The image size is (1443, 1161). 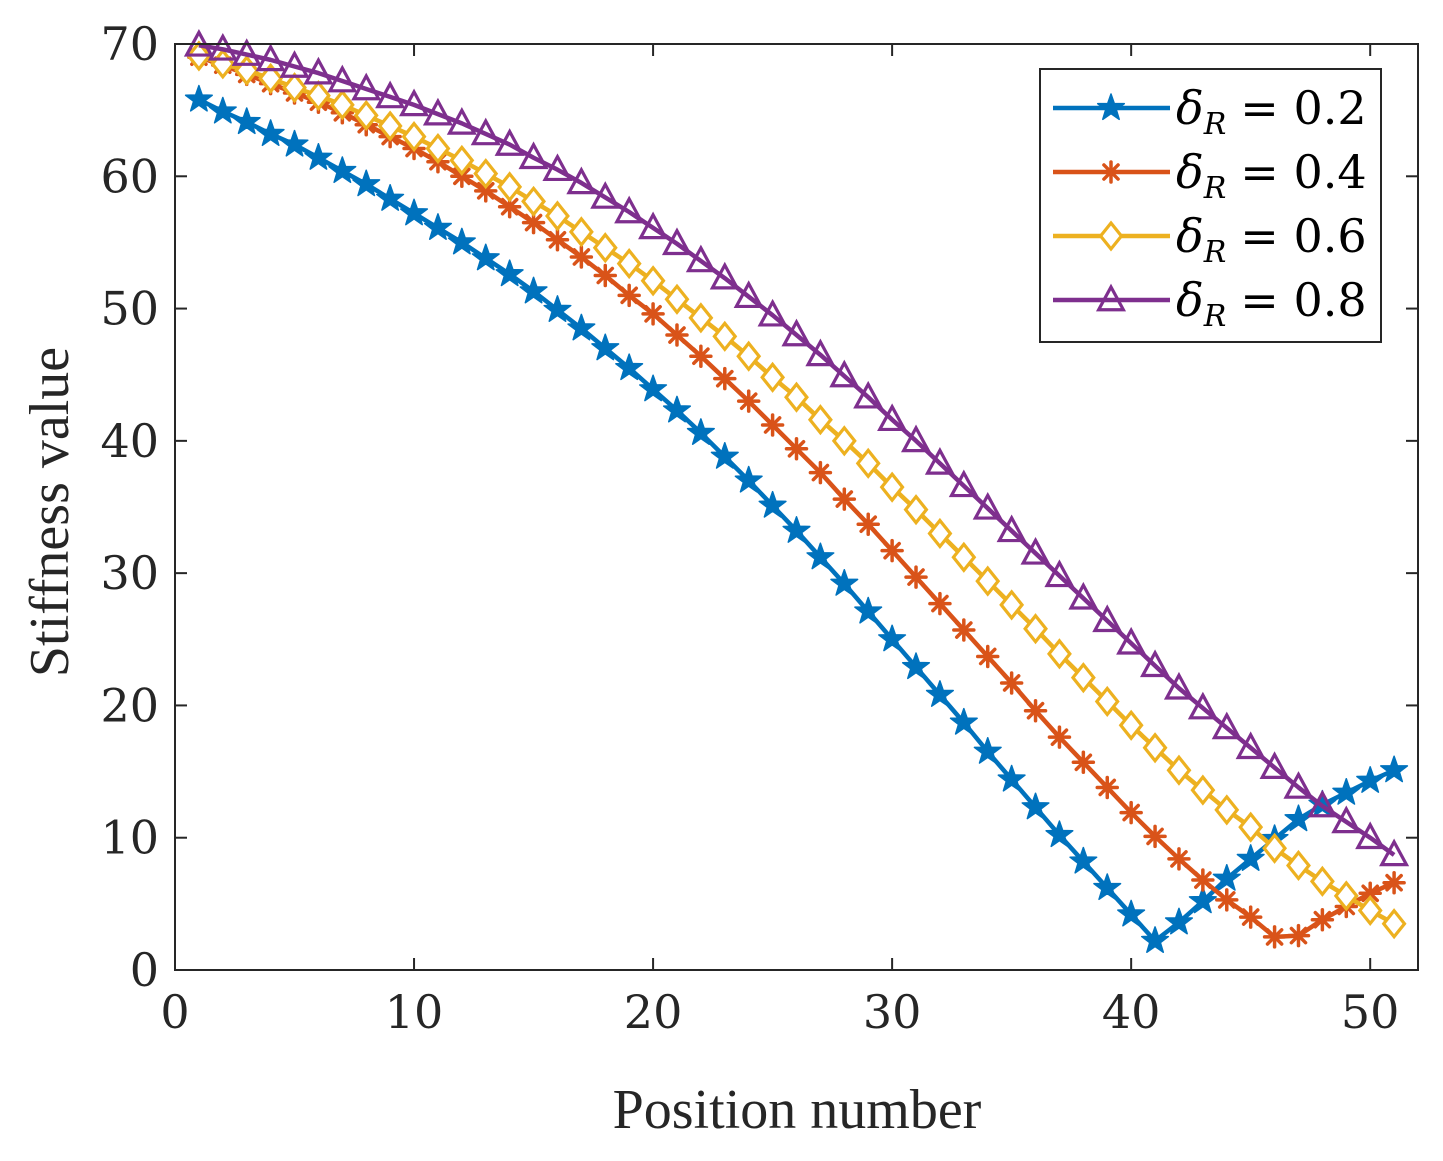 What do you see at coordinates (1303, 108) in the screenshot?
I see `legend-value: = 0.2` at bounding box center [1303, 108].